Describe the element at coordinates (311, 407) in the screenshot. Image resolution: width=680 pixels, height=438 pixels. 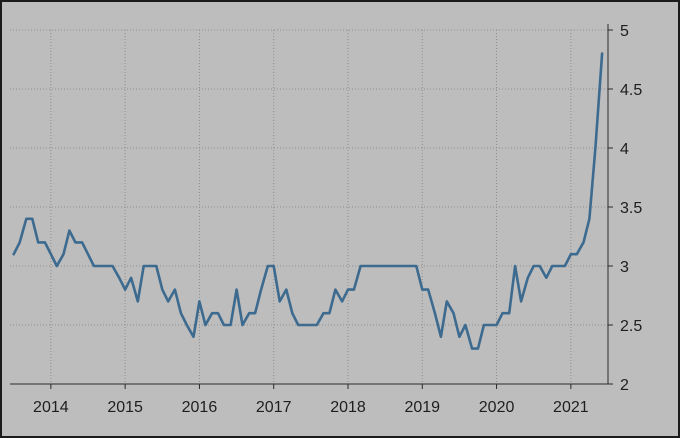
I see `x-axis-tick-labels: 2014 2015 2016 2017 2018 2019 2020 2021` at that location.